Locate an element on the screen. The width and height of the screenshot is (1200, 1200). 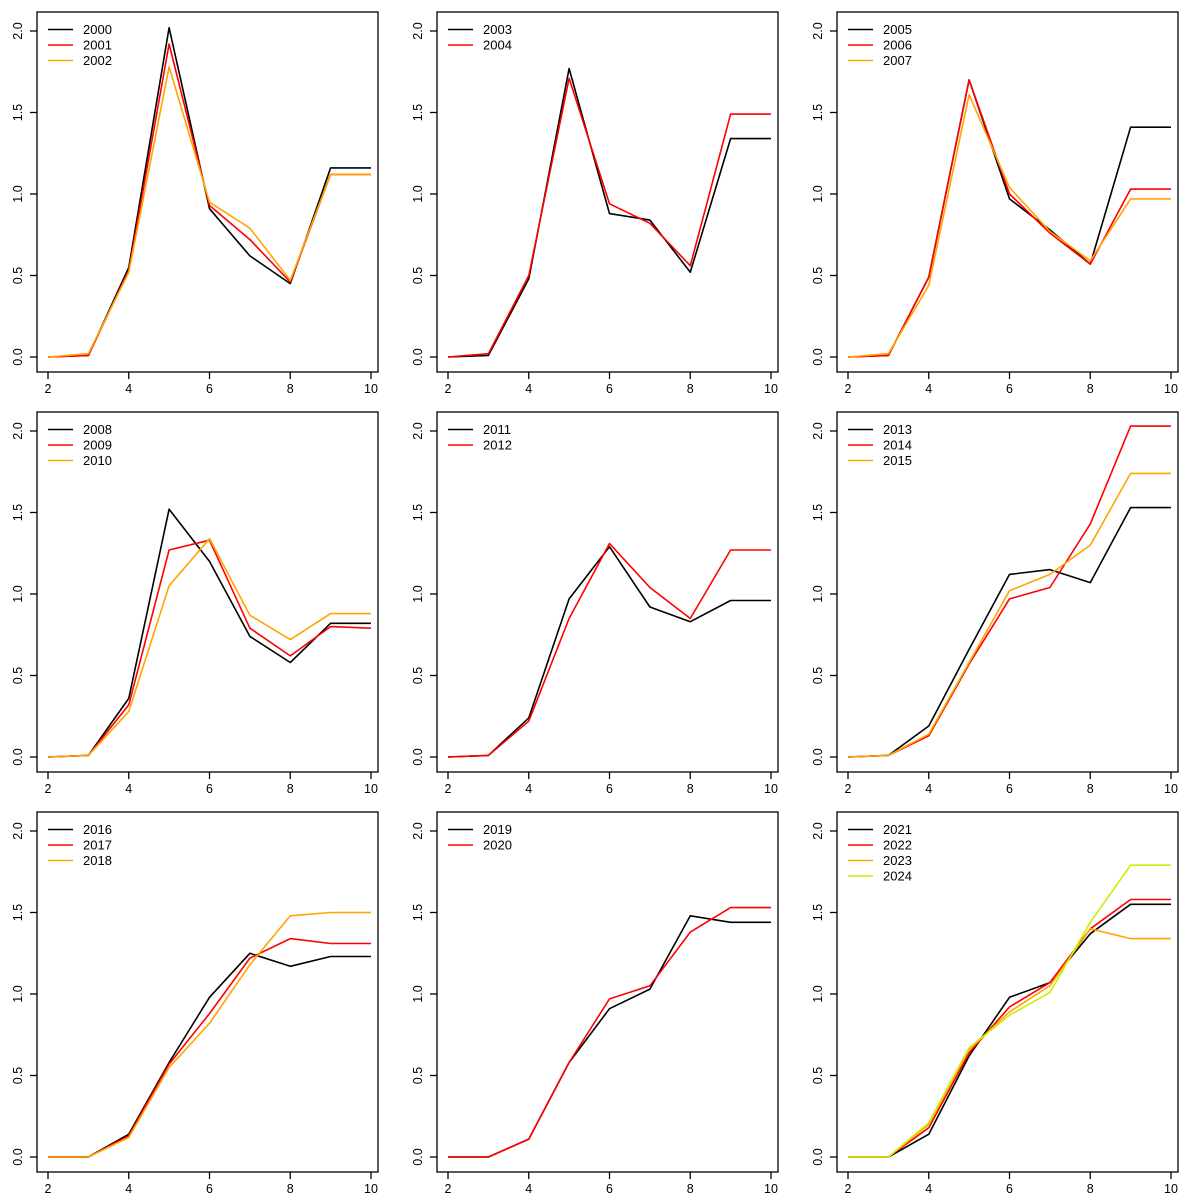
series-line-2000 is located at coordinates (209, 192).